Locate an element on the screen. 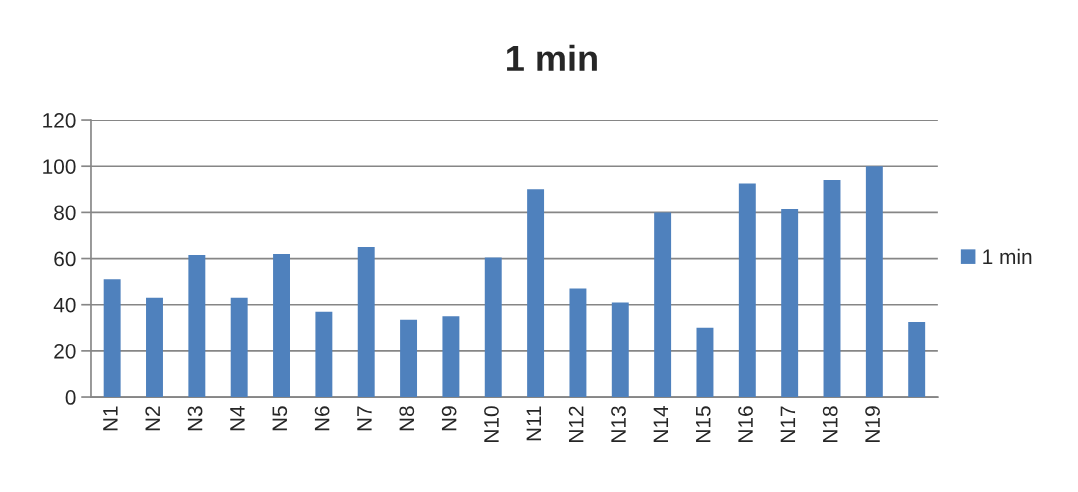 The image size is (1078, 492). x-tick-label: N4 is located at coordinates (237, 418).